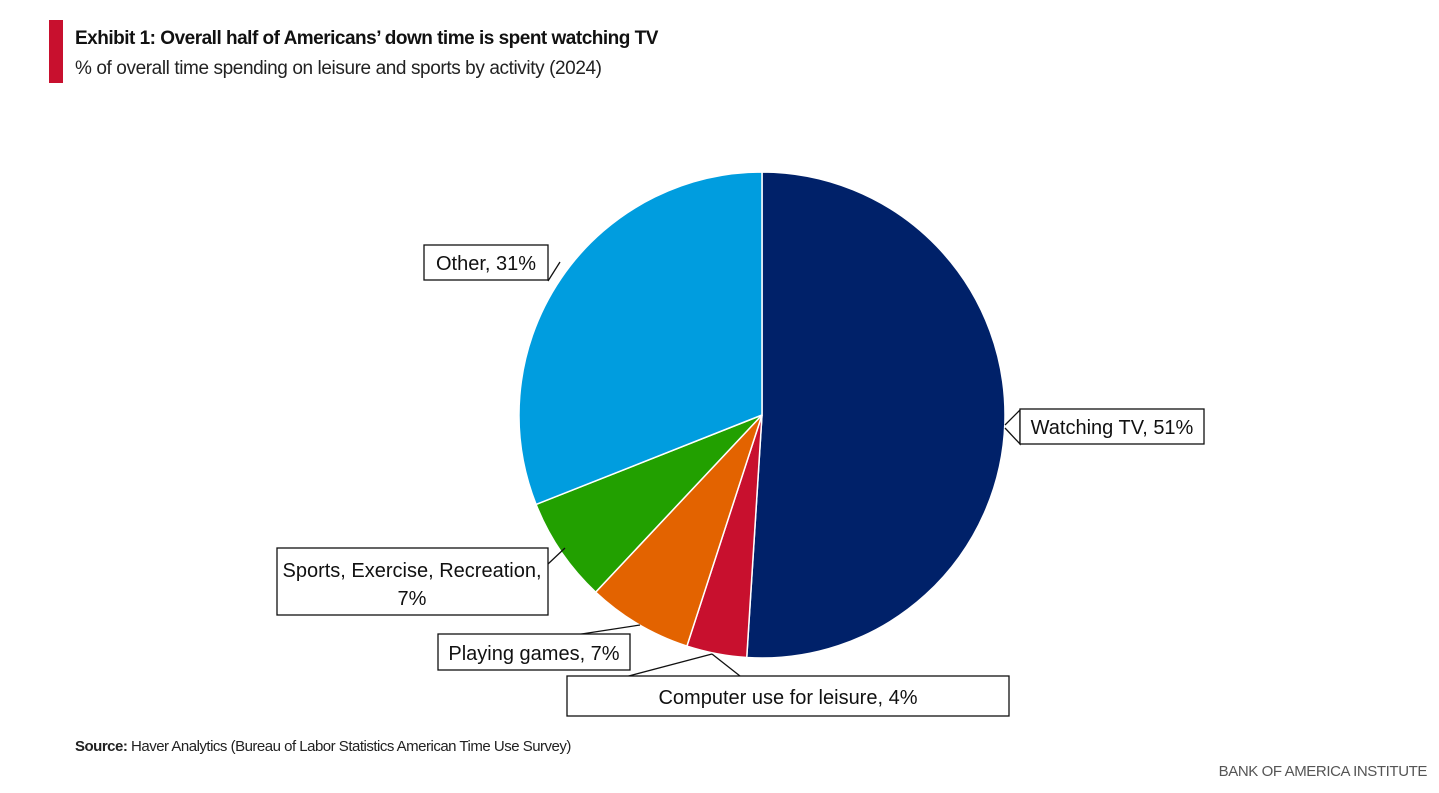 This screenshot has width=1439, height=793. What do you see at coordinates (412, 599) in the screenshot?
I see `label-sports-line2: 7%` at bounding box center [412, 599].